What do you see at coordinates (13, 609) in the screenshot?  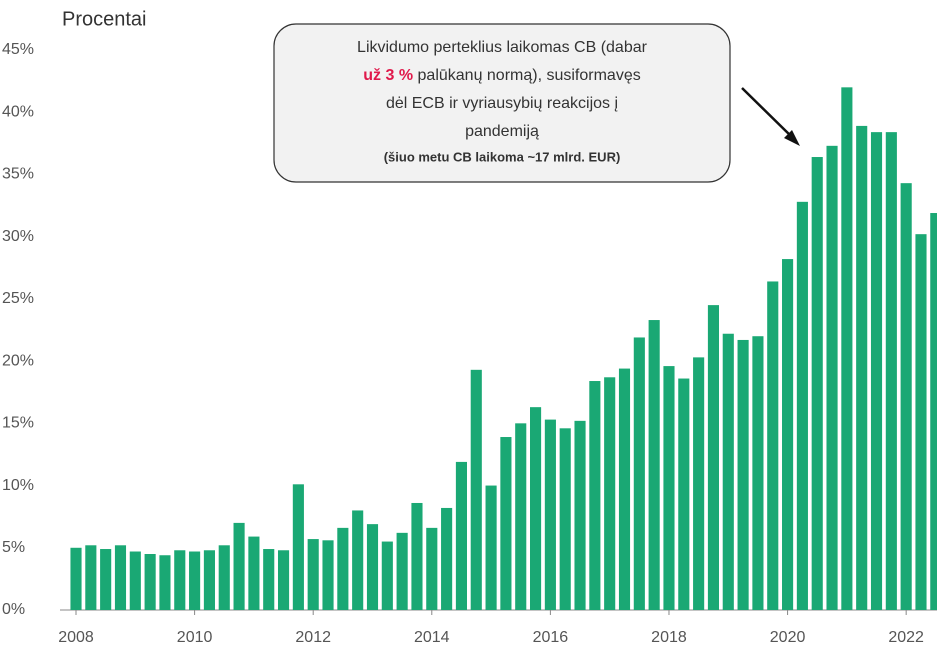 I see `y-tick-label: 0%` at bounding box center [13, 609].